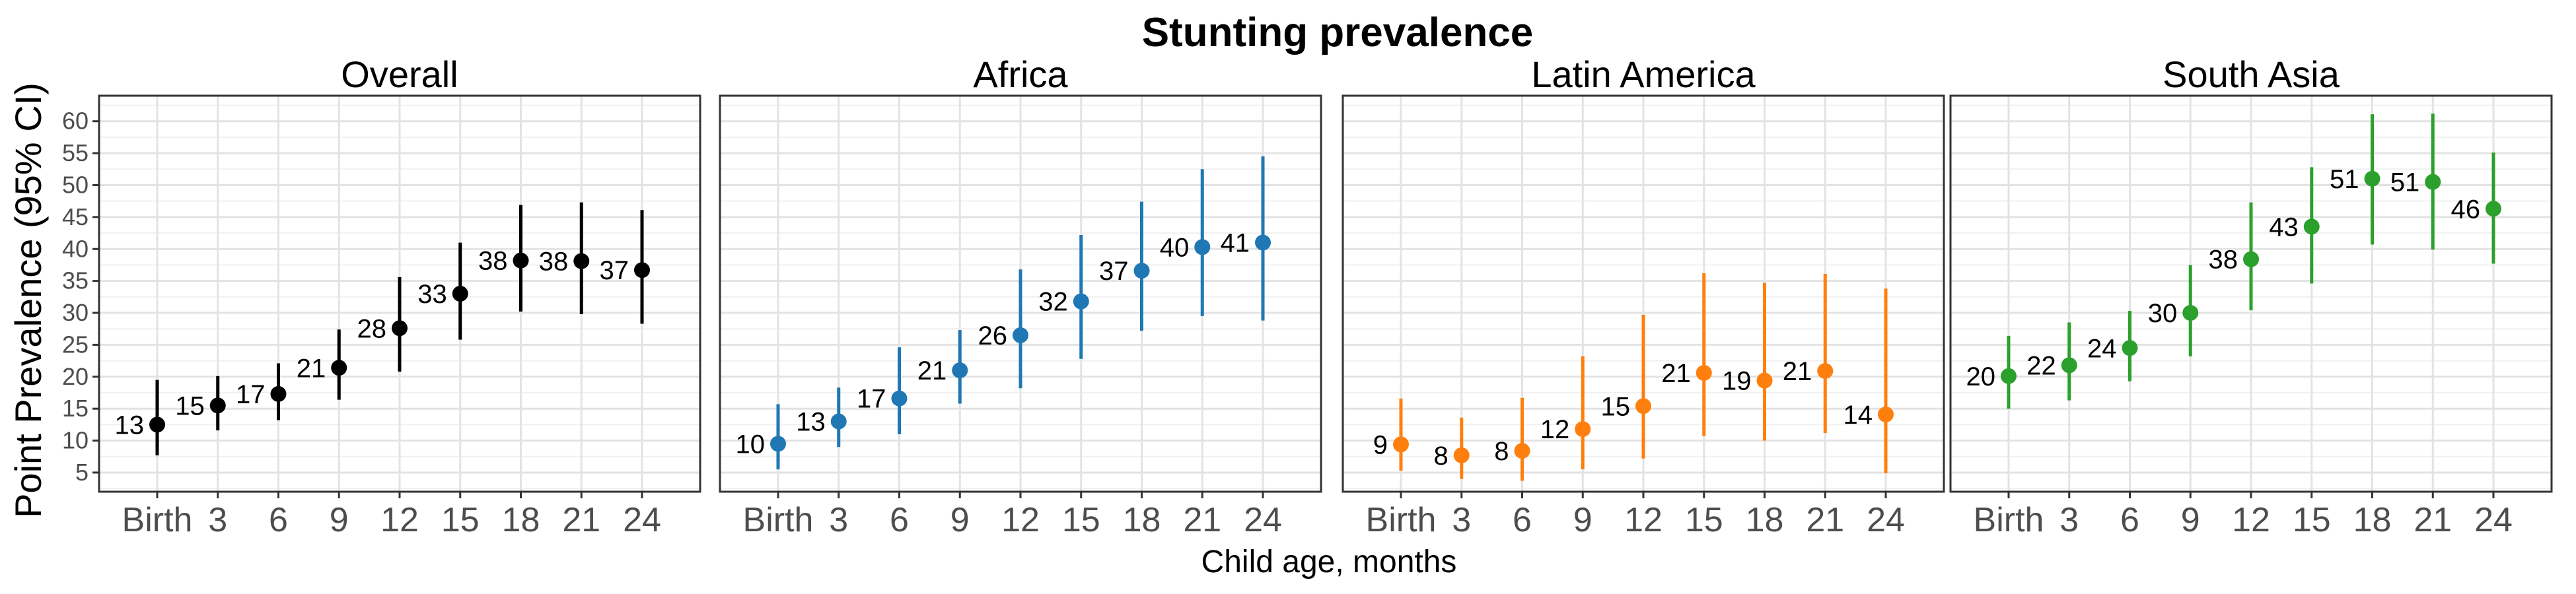  What do you see at coordinates (2405, 182) in the screenshot?
I see `data-label: 51` at bounding box center [2405, 182].